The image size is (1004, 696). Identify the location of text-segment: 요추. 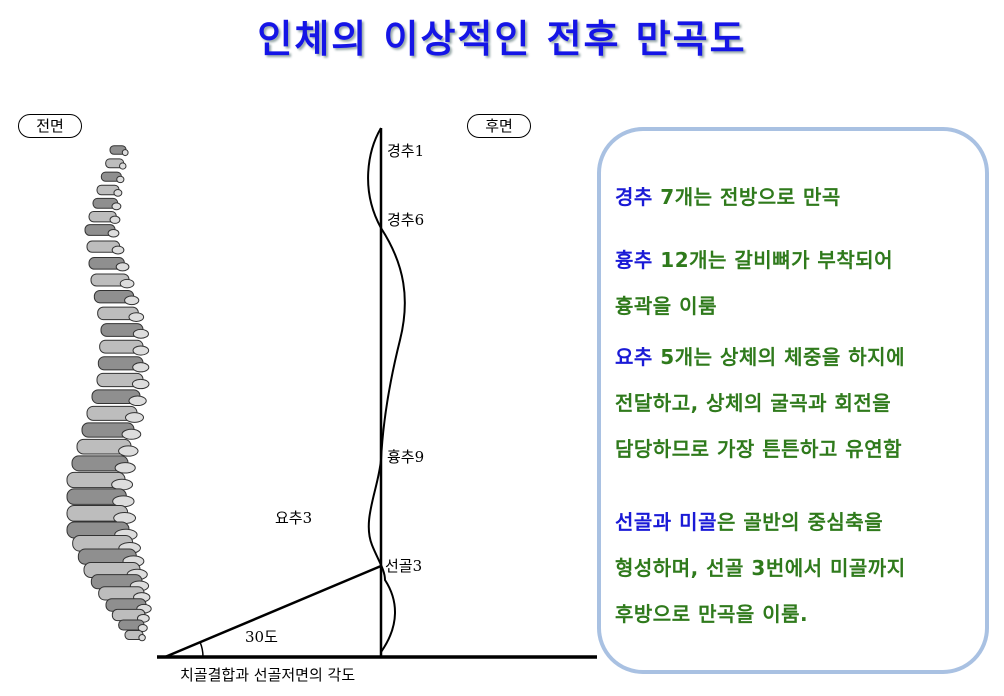
(634, 357).